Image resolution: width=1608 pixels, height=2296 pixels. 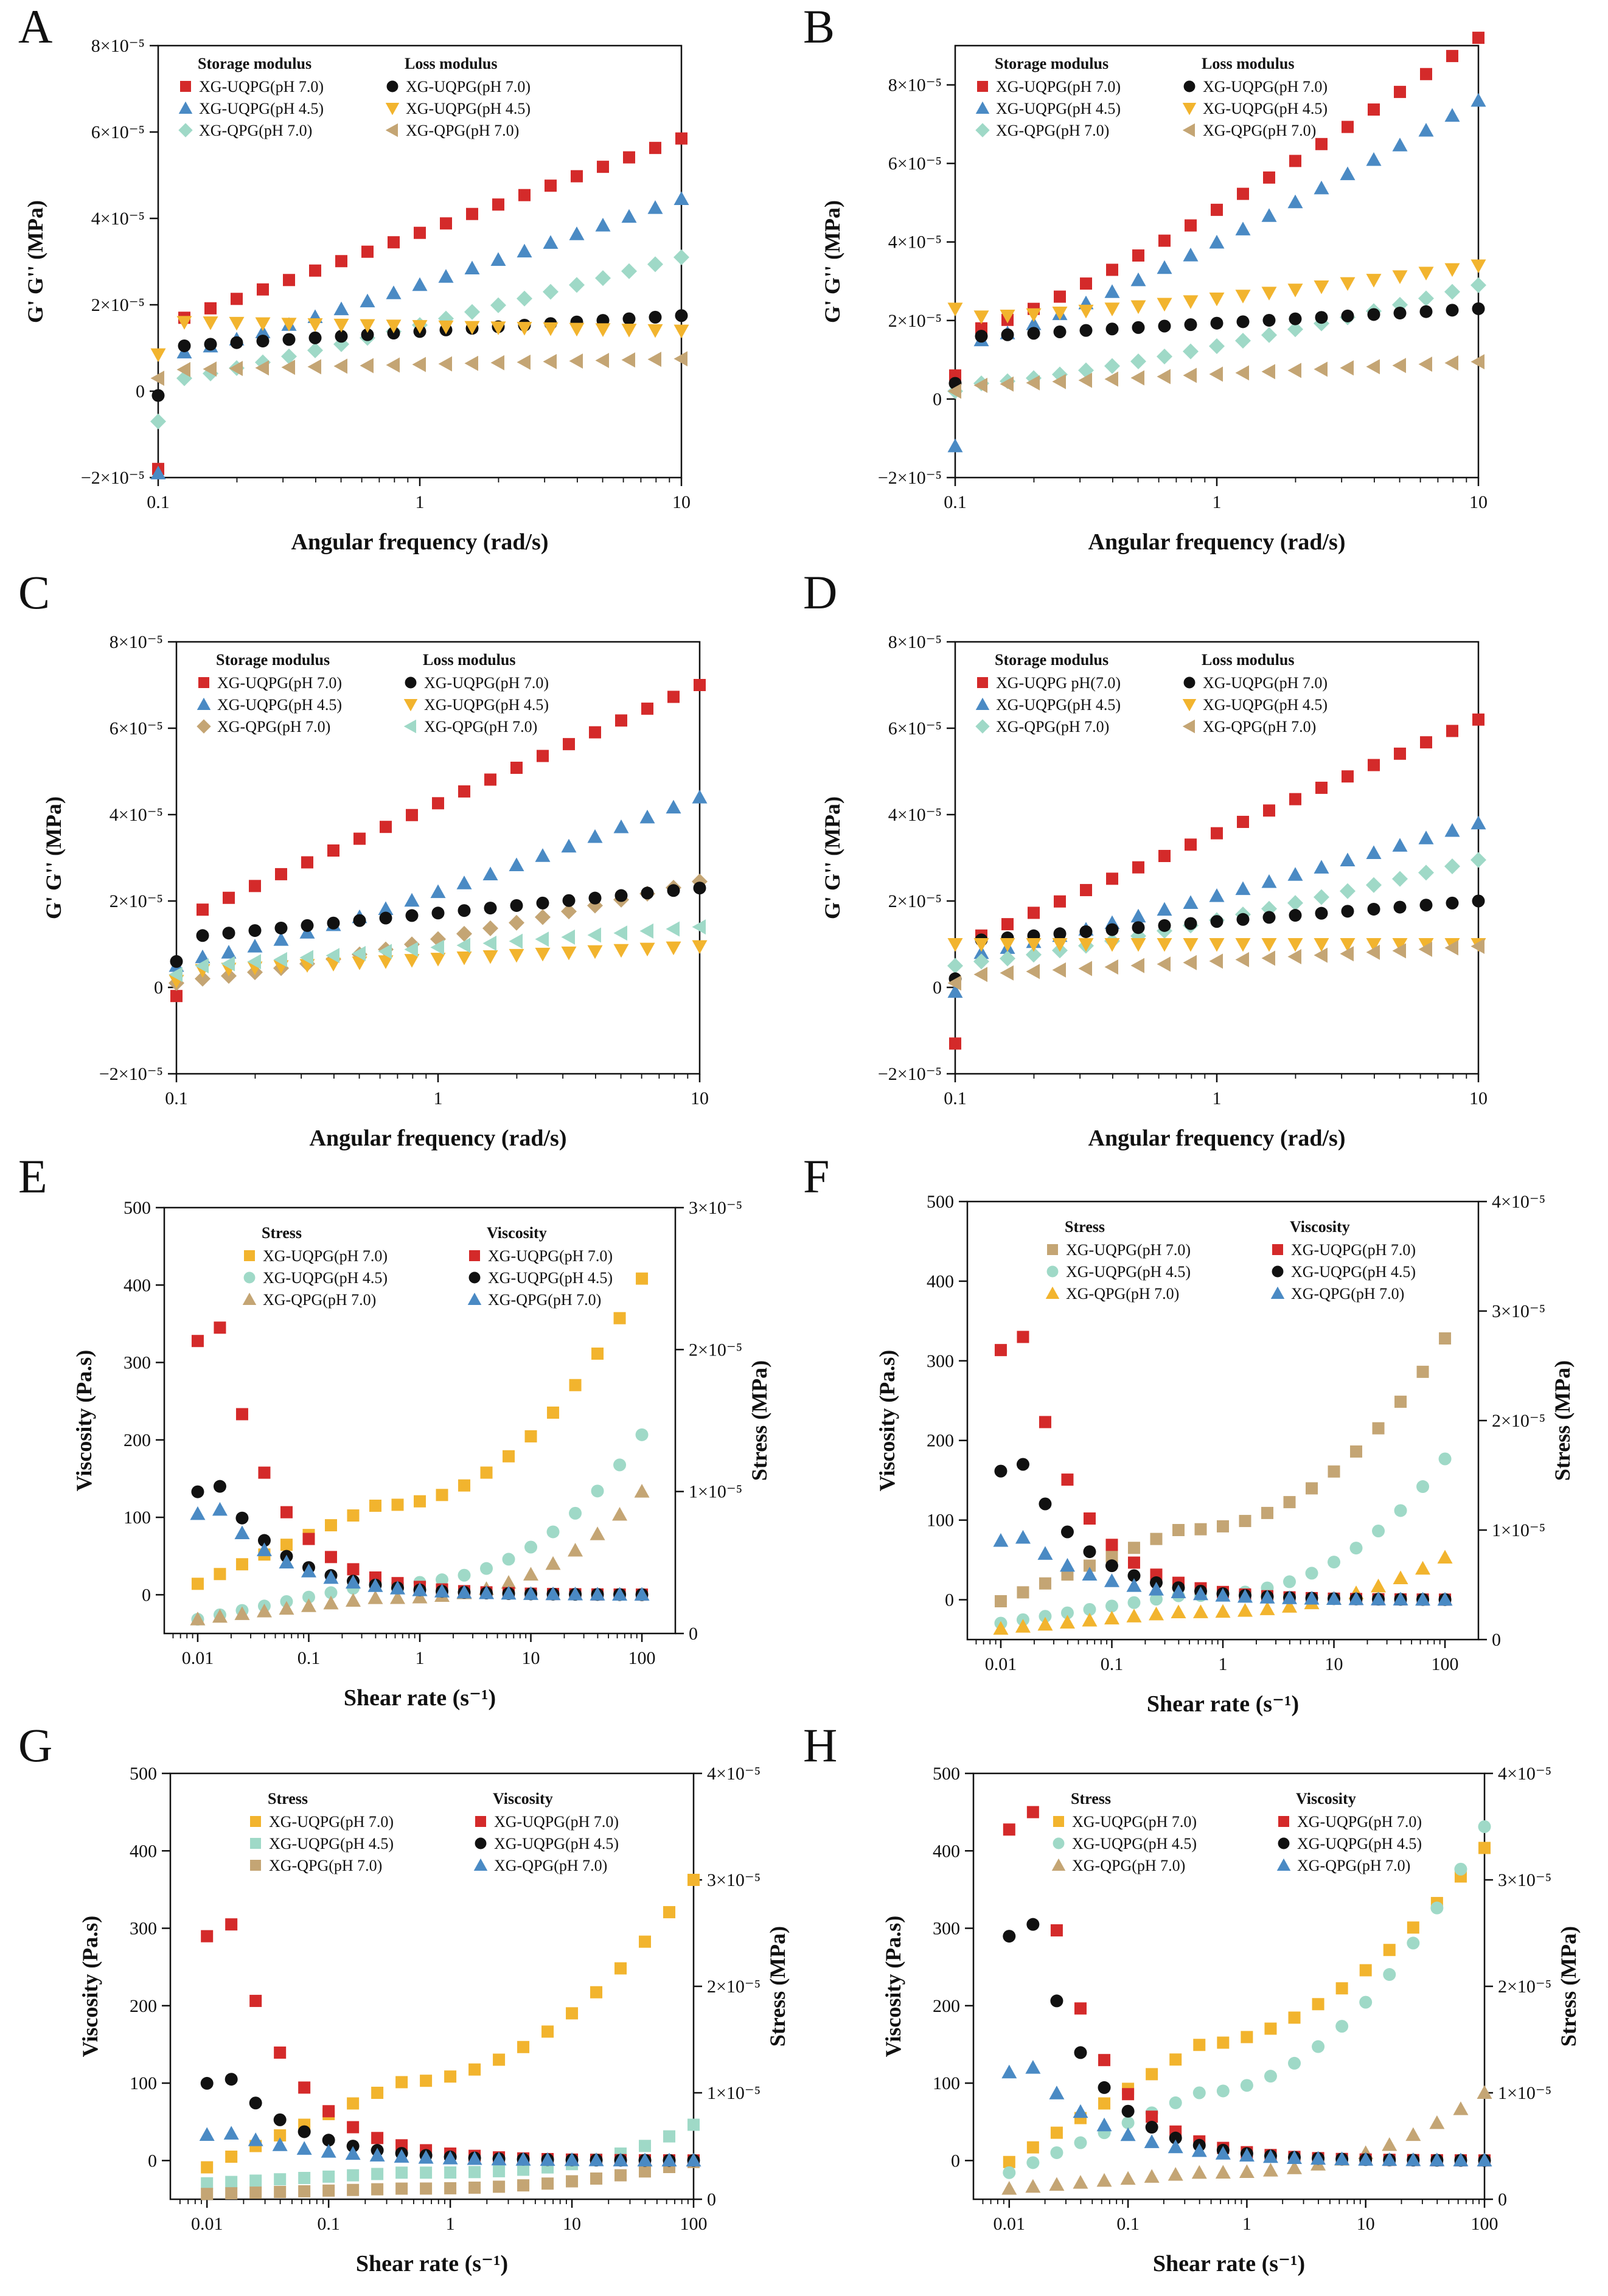 What do you see at coordinates (143, 1929) in the screenshot?
I see `y-tick-label: 300` at bounding box center [143, 1929].